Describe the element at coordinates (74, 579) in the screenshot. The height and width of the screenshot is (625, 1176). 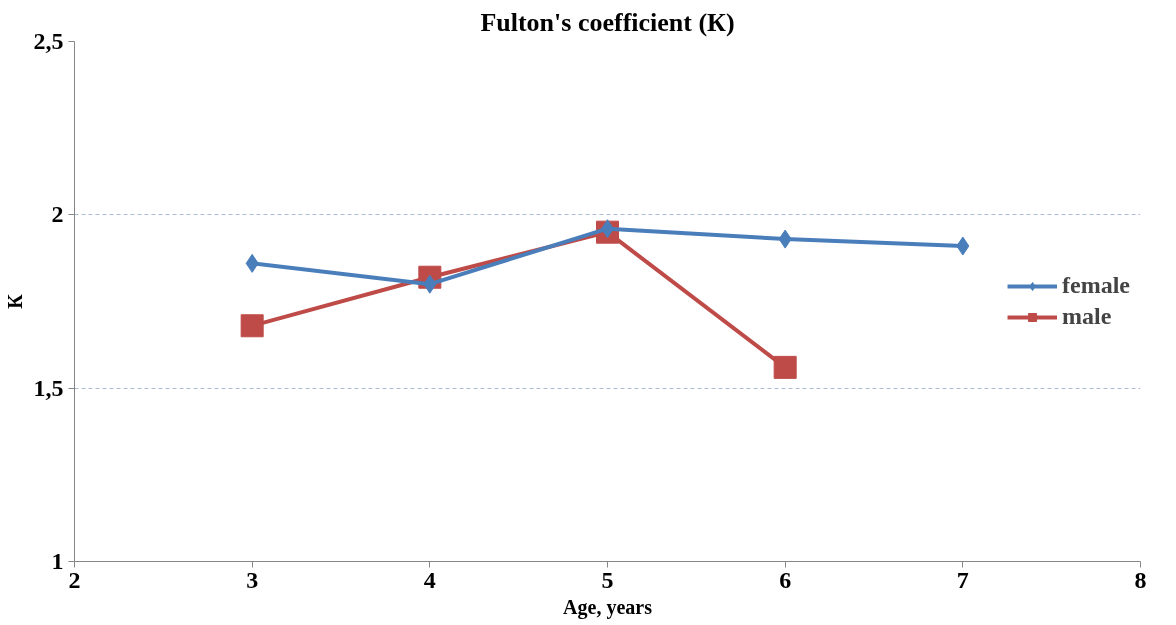
I see `x-tick-label: 2` at that location.